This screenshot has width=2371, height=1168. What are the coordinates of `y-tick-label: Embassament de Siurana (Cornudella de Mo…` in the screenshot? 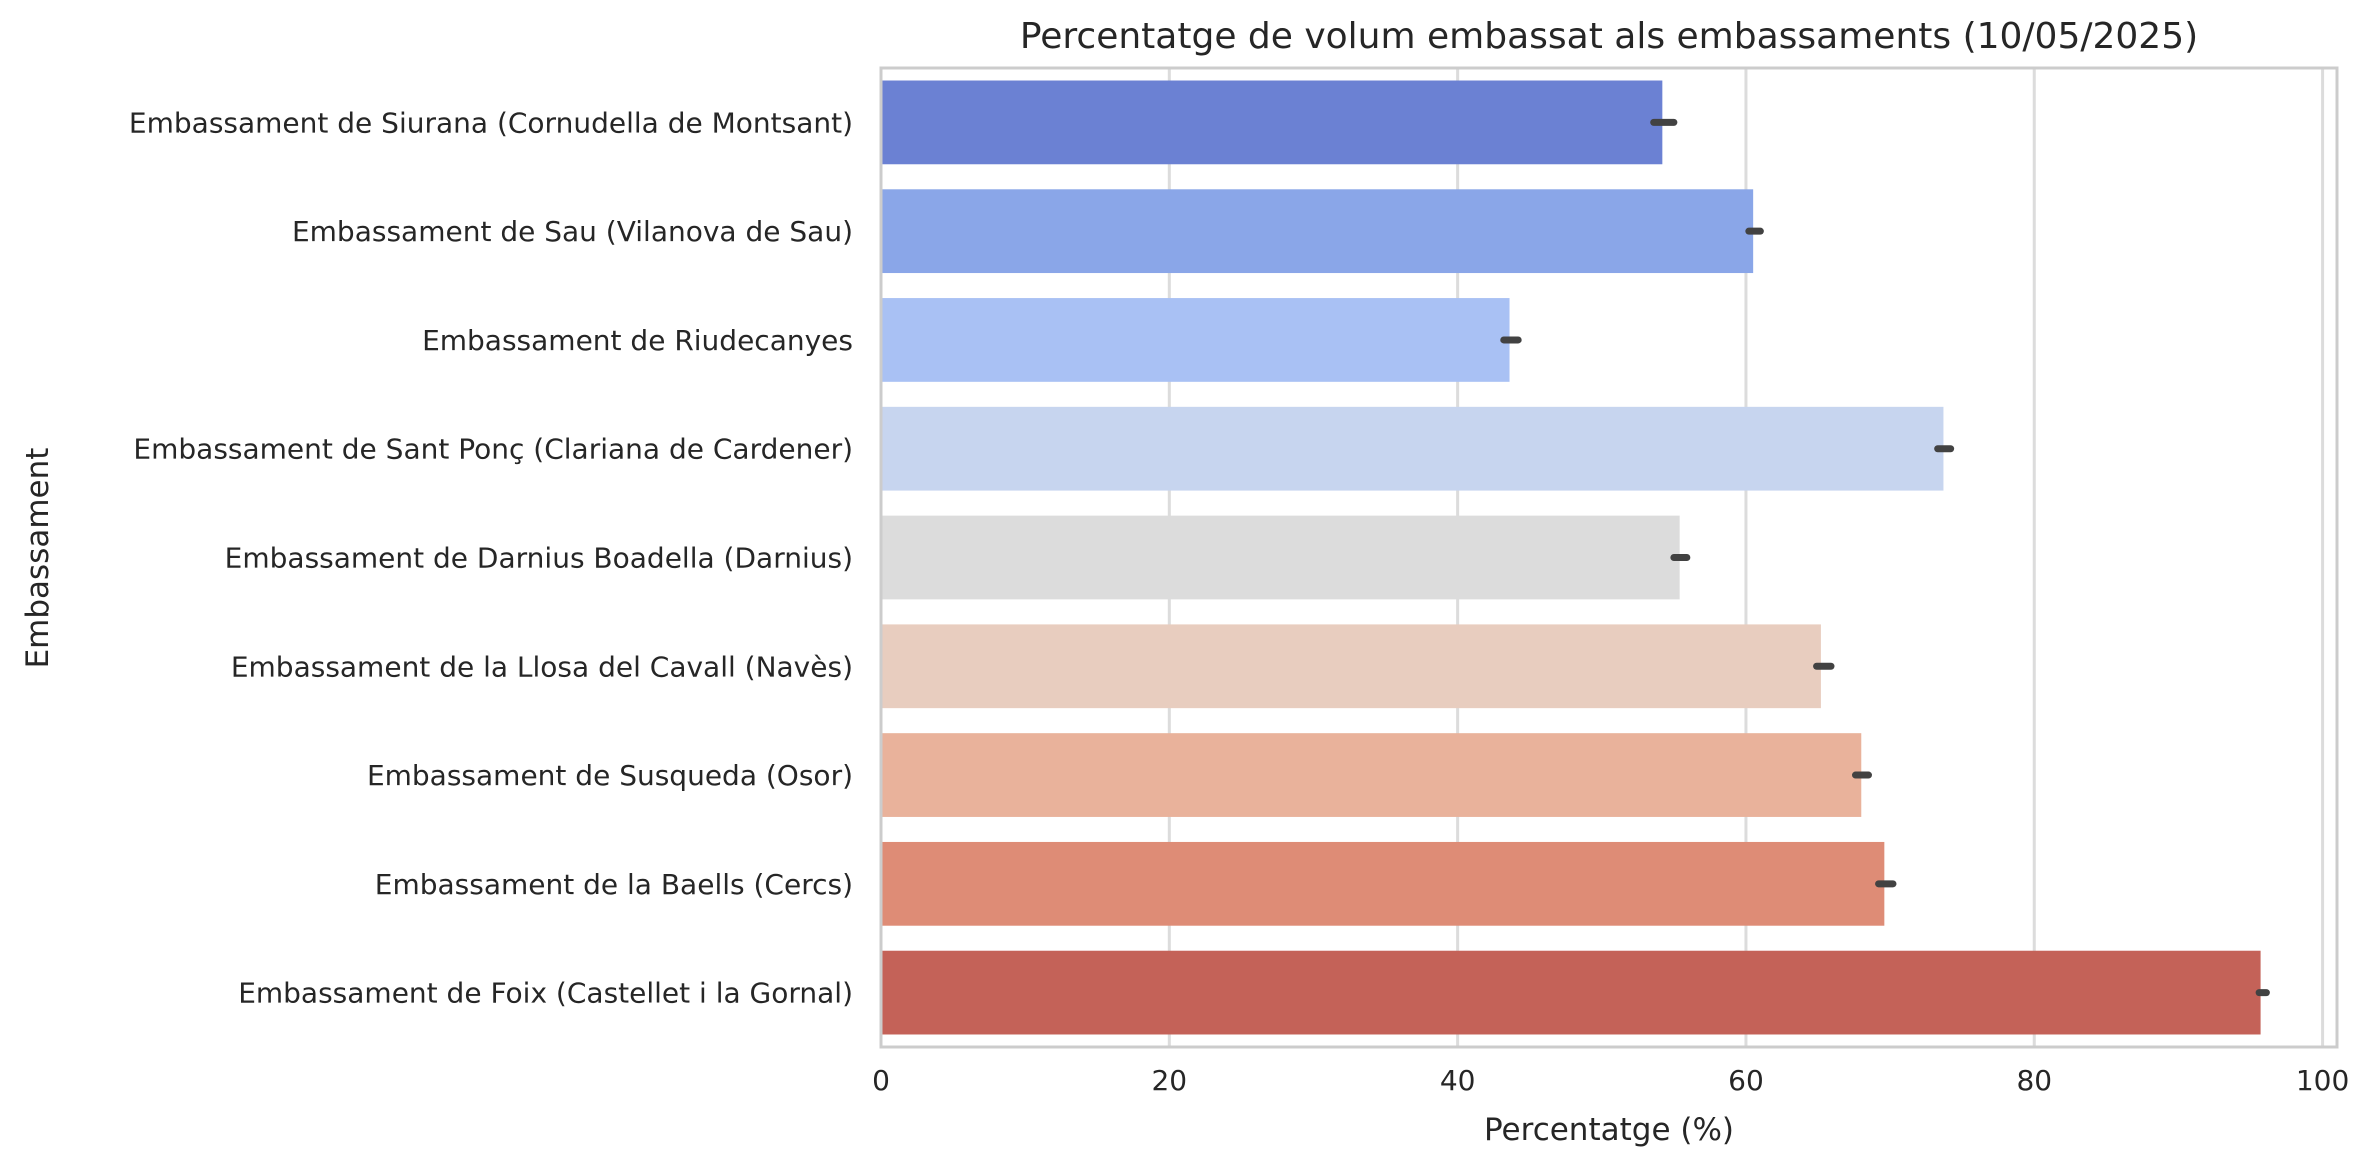 It's located at (491, 122).